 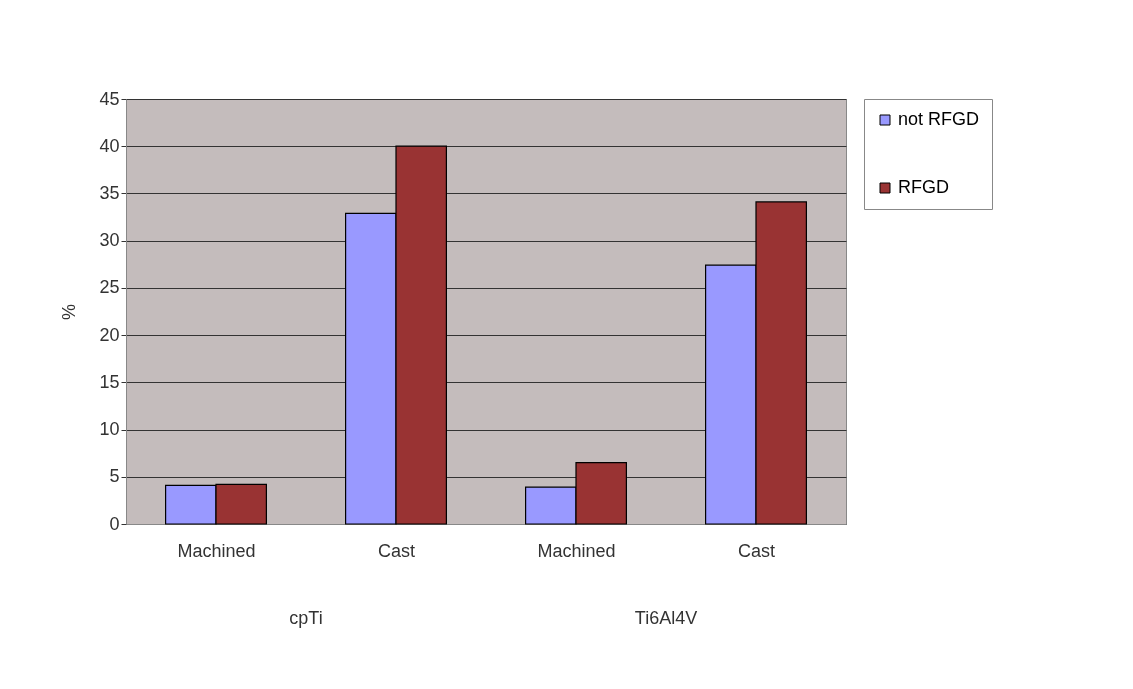 What do you see at coordinates (109, 145) in the screenshot?
I see `y-tick-label: 40` at bounding box center [109, 145].